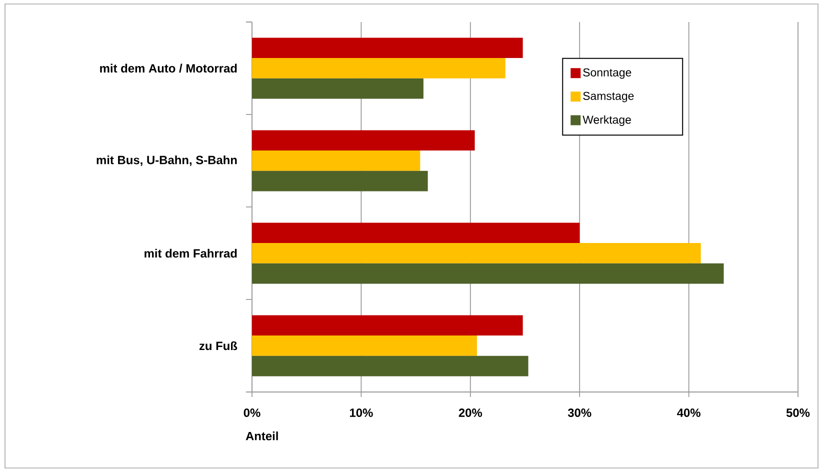 The image size is (822, 471). What do you see at coordinates (190, 253) in the screenshot?
I see `y-tick-label: mit dem Fahrrad` at bounding box center [190, 253].